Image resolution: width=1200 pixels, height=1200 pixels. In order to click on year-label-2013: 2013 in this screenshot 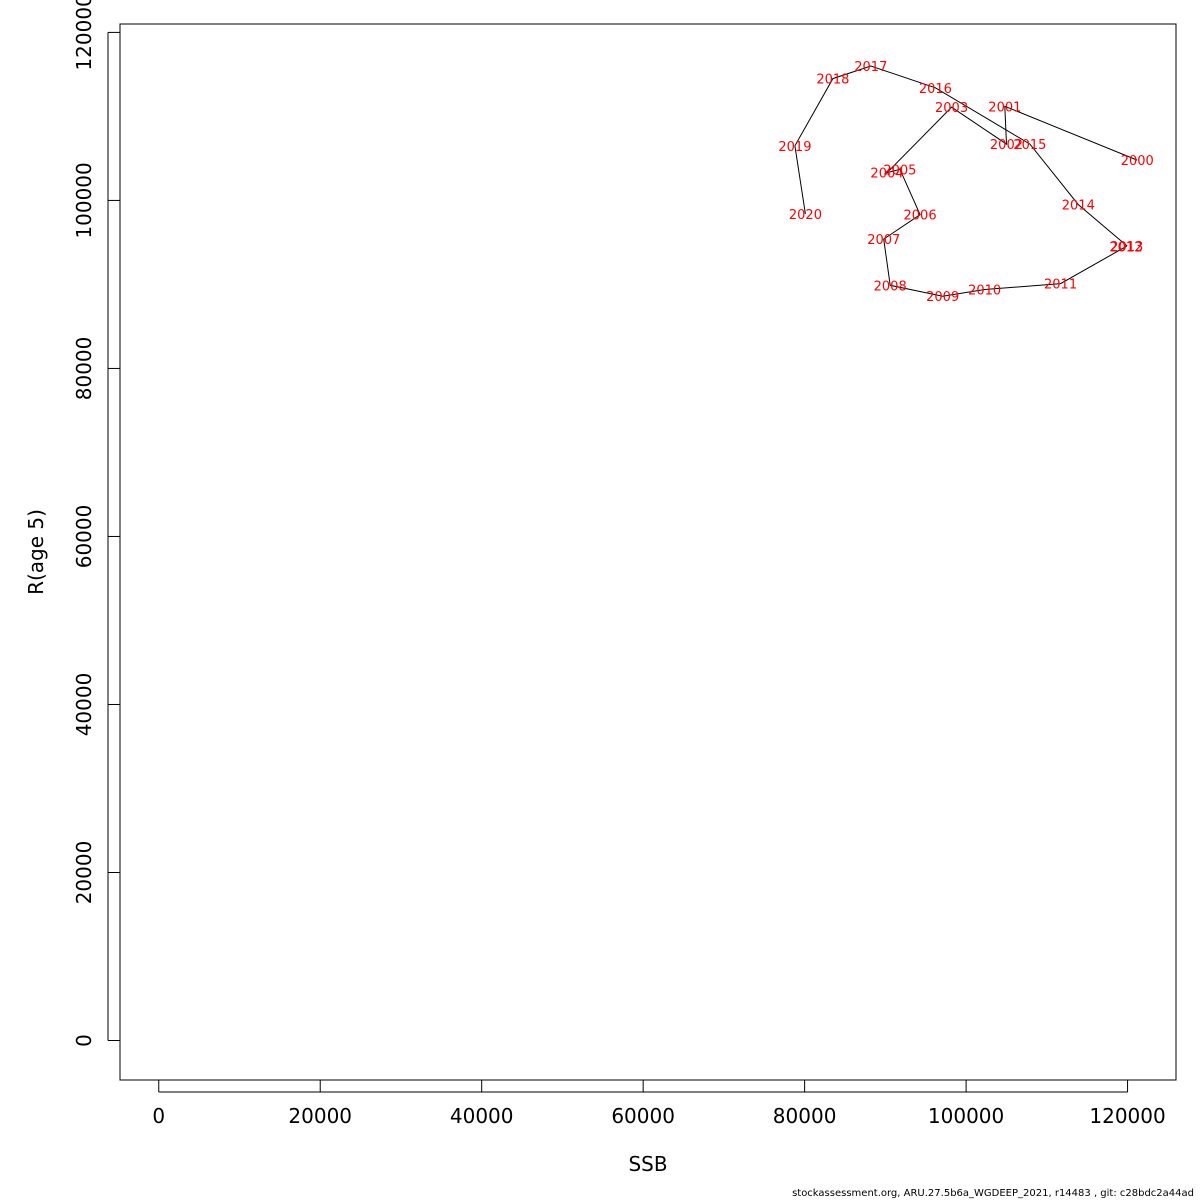, I will do `click(1126, 247)`.